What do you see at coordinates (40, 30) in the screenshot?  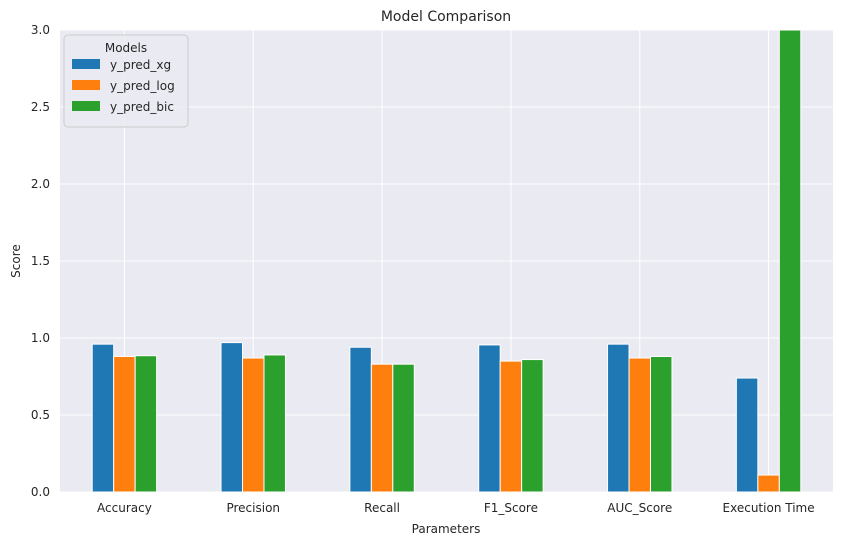 I see `y-tick-label: 3.0` at bounding box center [40, 30].